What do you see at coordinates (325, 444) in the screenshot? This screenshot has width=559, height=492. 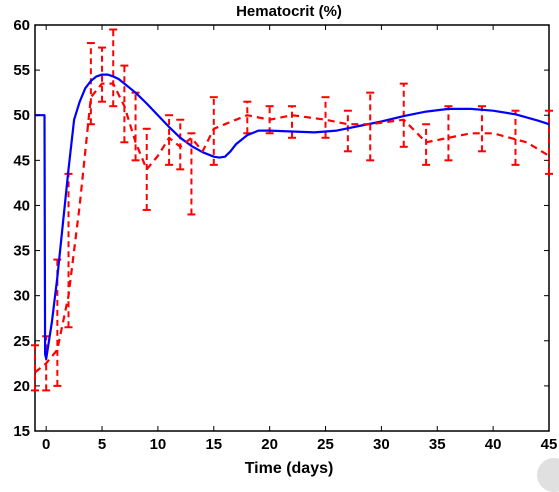 I see `x-tick-label: 25` at bounding box center [325, 444].